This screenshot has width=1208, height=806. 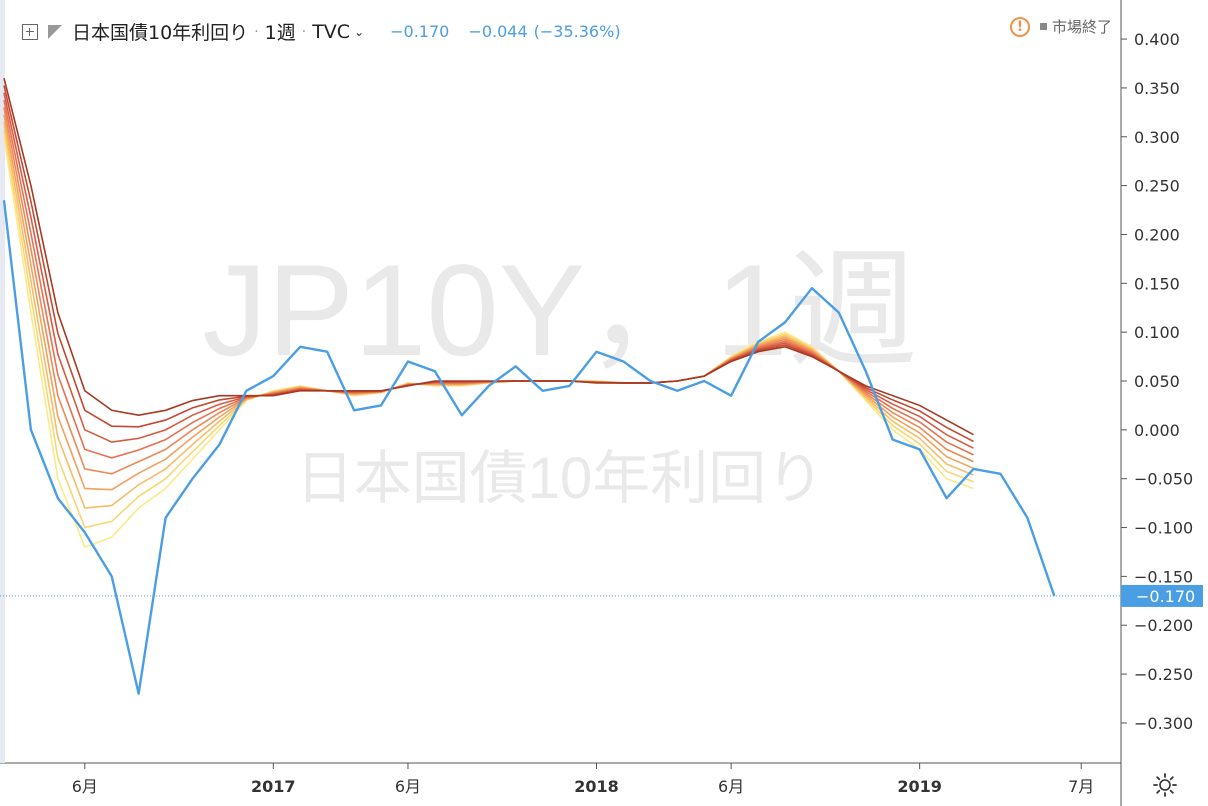 What do you see at coordinates (577, 31) in the screenshot?
I see `change-pct: (−35.36%)` at bounding box center [577, 31].